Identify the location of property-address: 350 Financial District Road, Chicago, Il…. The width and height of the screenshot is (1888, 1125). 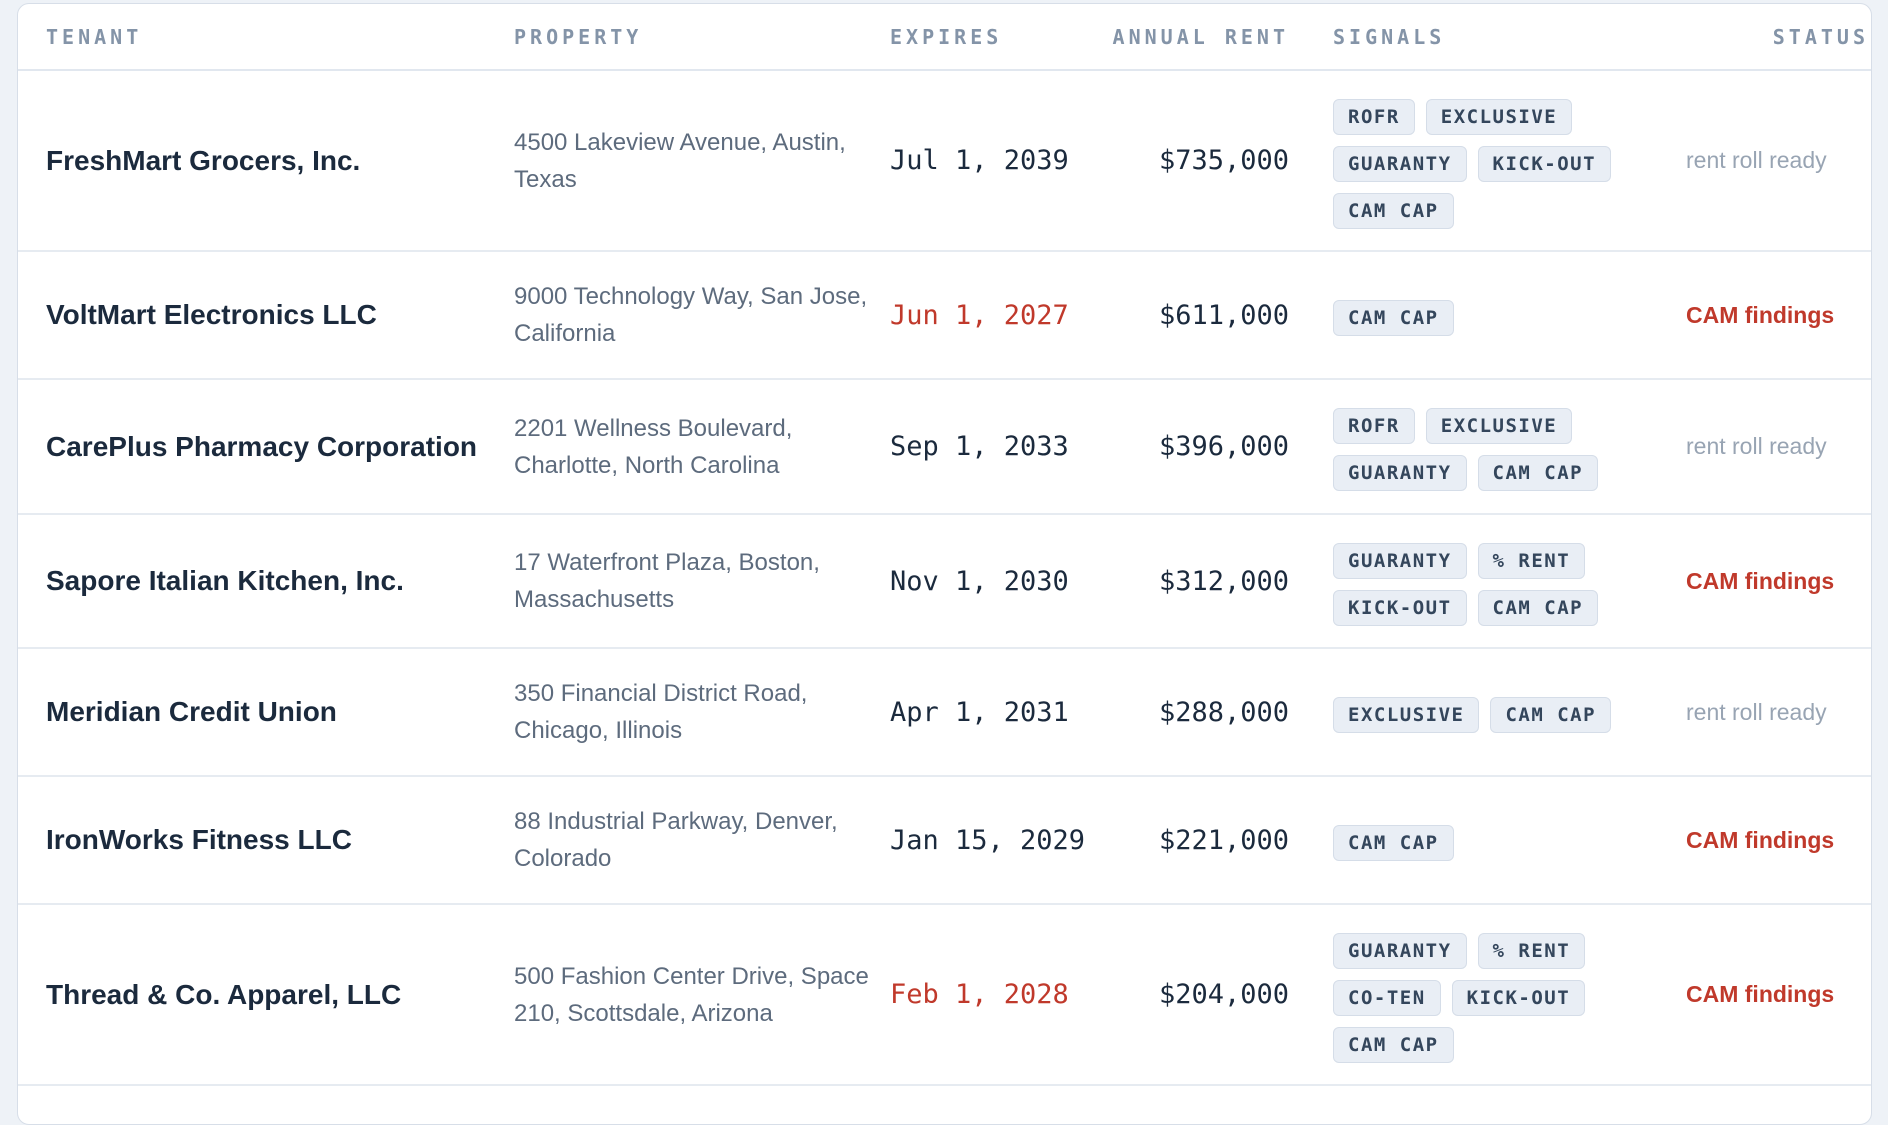
(702, 712).